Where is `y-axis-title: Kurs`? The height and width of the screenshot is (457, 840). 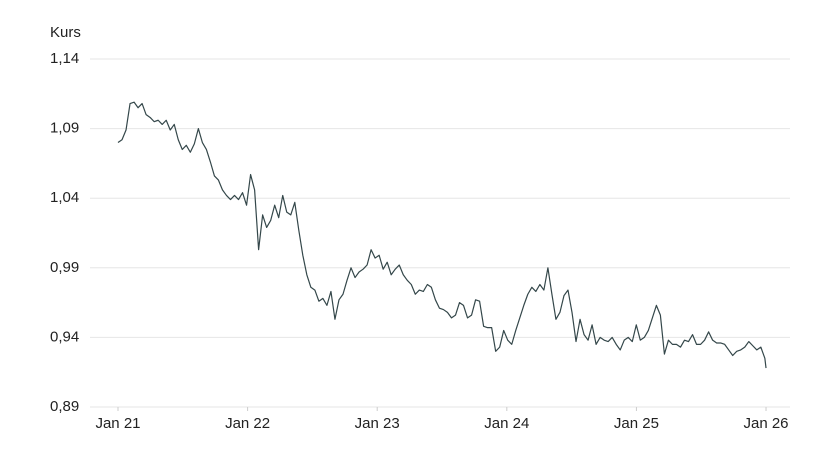
y-axis-title: Kurs is located at coordinates (65, 32).